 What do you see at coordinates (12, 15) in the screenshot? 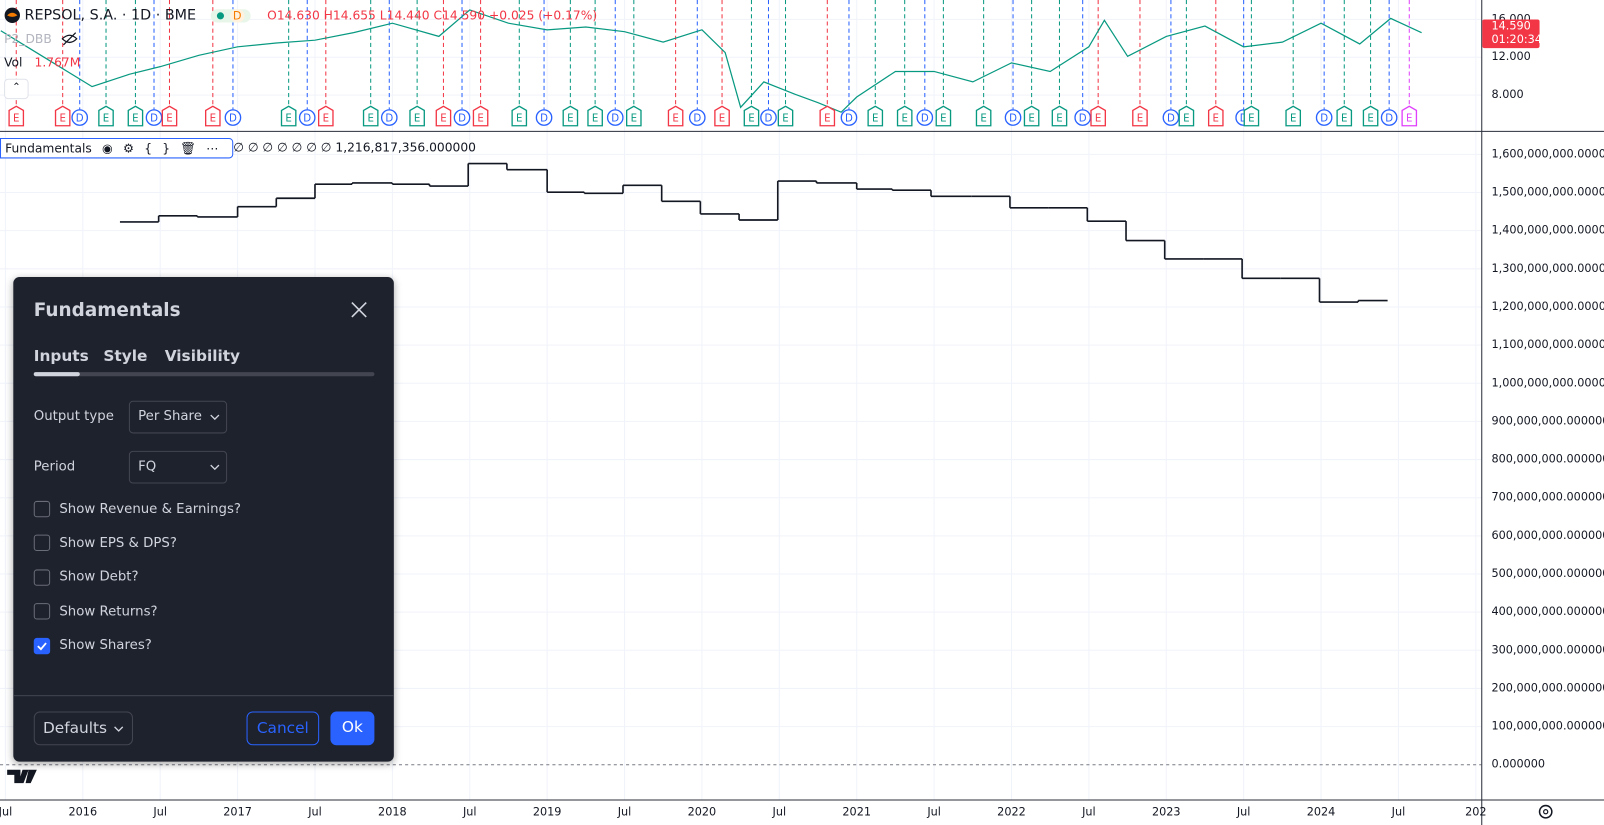
I see `symbol-logo` at bounding box center [12, 15].